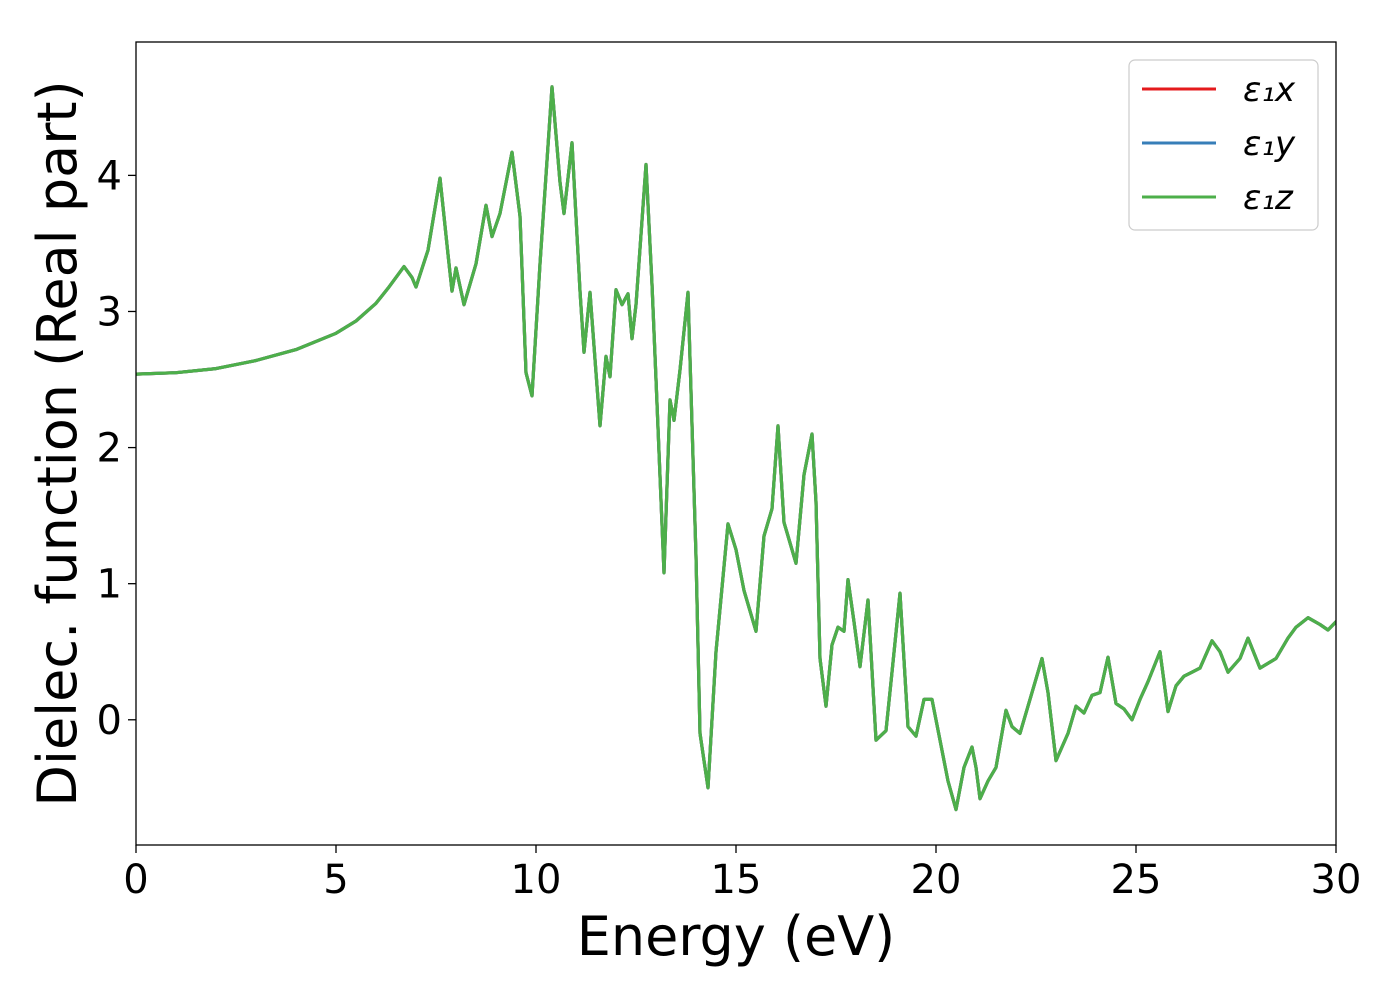  I want to click on x-tick-label: 10, so click(536, 880).